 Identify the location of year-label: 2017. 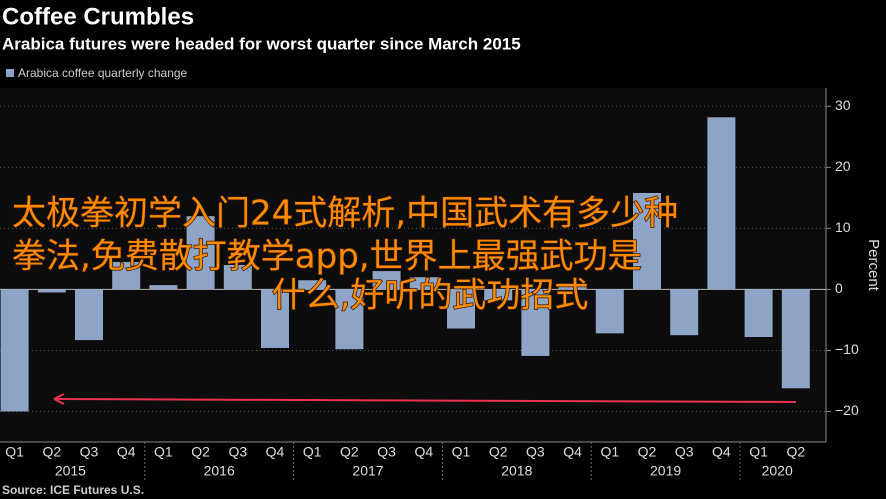
(367, 471).